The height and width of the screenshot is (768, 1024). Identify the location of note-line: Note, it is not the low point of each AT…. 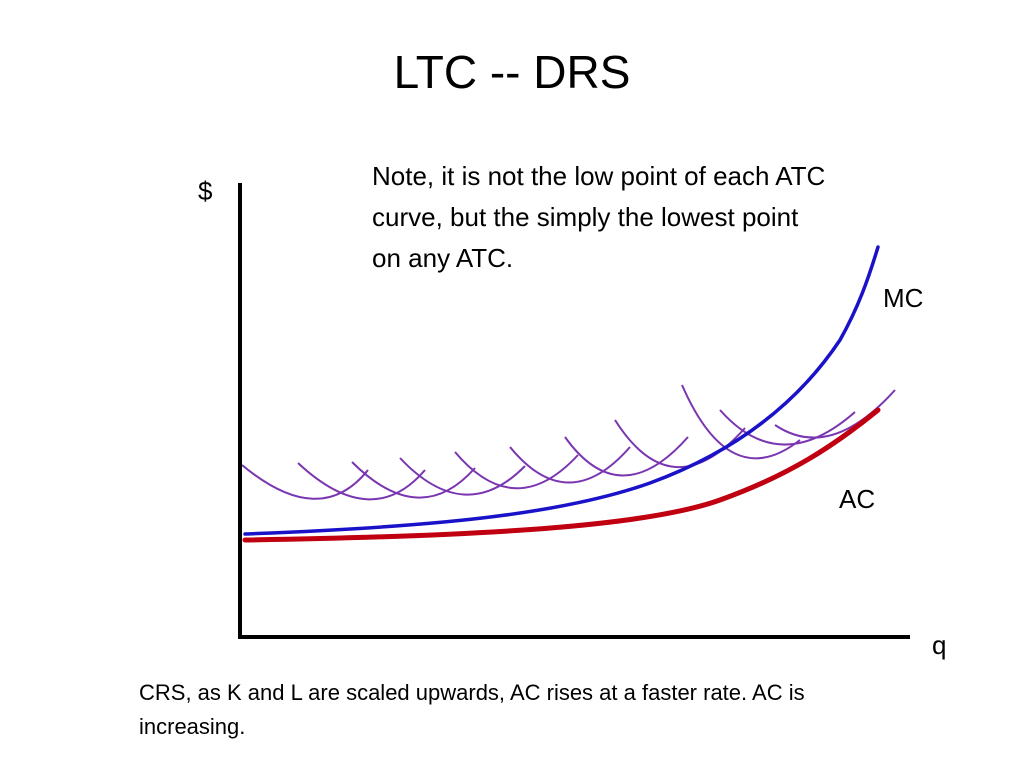
(599, 176).